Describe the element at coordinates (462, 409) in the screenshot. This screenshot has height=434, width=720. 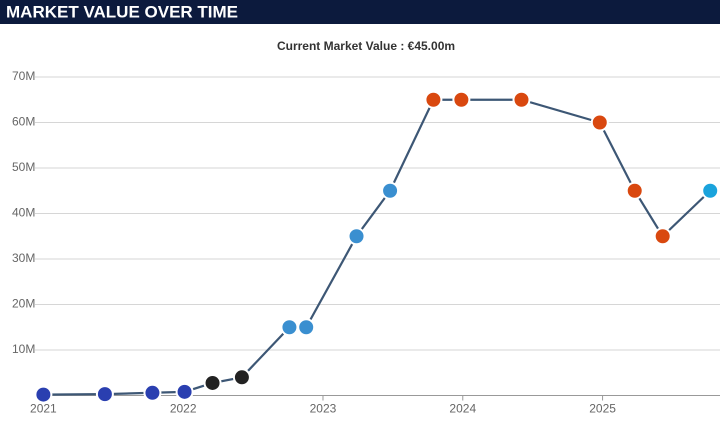
I see `x-tick-label: 2024` at that location.